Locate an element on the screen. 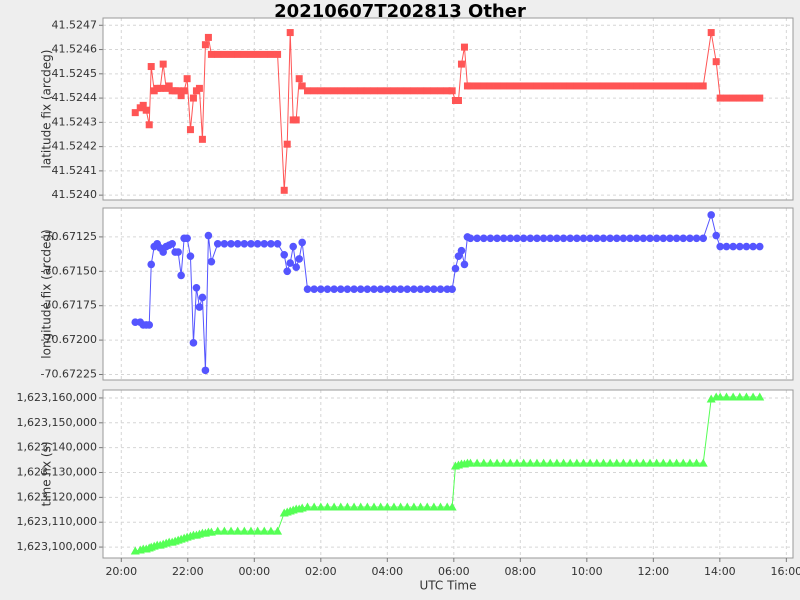 This screenshot has height=600, width=800. x-axis-label: UTC Time is located at coordinates (448, 586).